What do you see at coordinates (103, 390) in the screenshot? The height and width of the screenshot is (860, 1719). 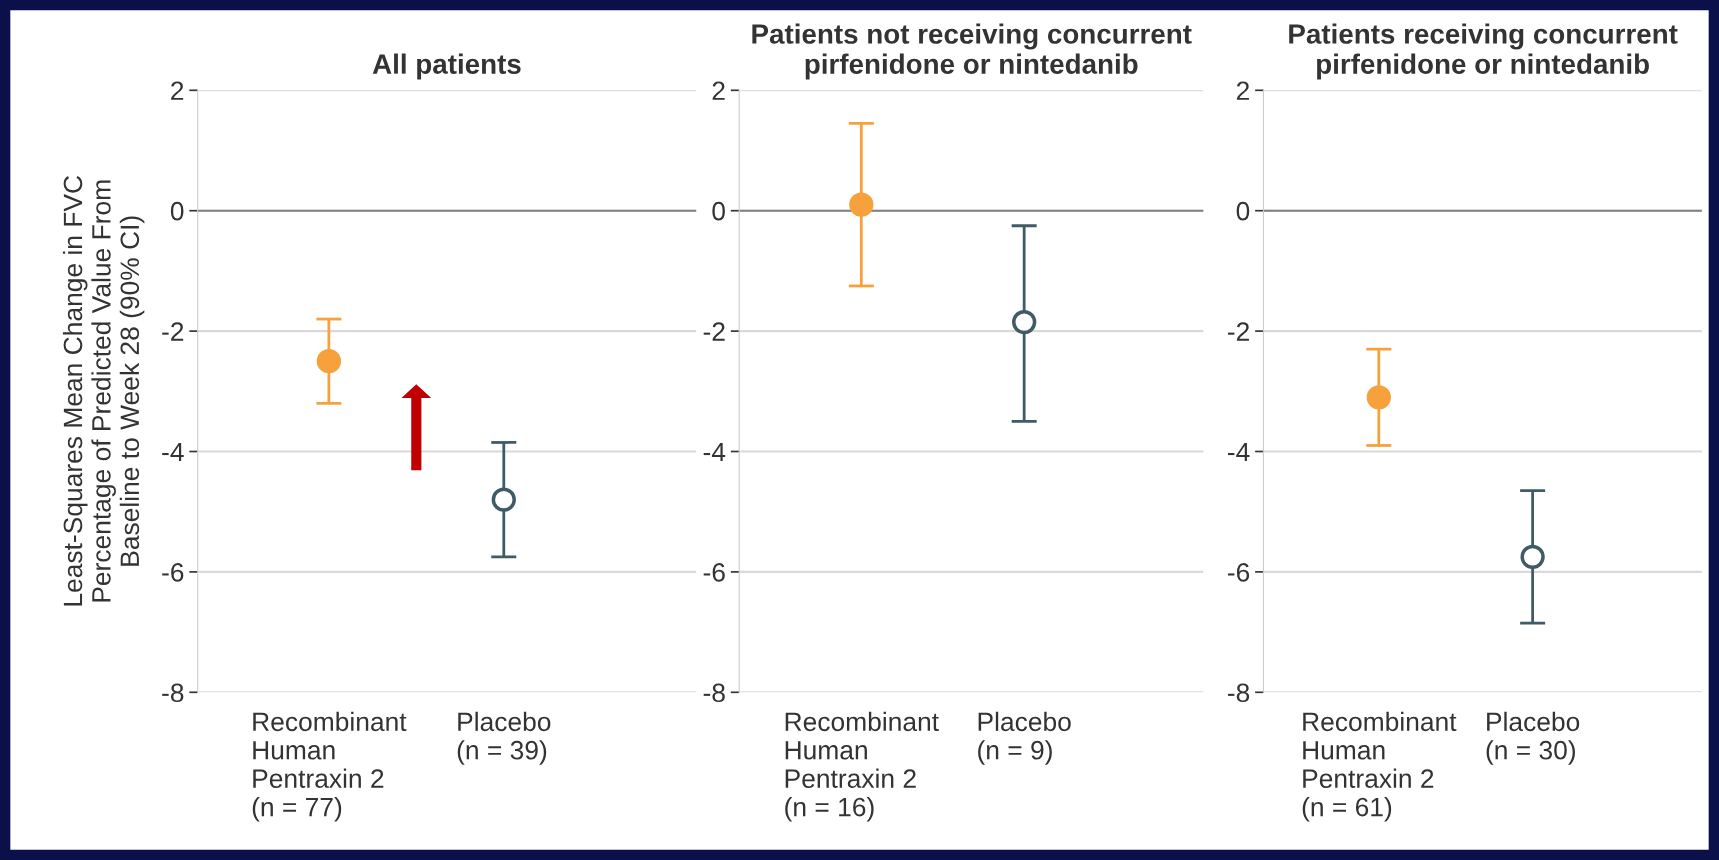 I see `y-axis-title: Least-Squares Mean Change in FVC Percentage of Predicted Value From Baseline to Week 28 (90% CI)` at bounding box center [103, 390].